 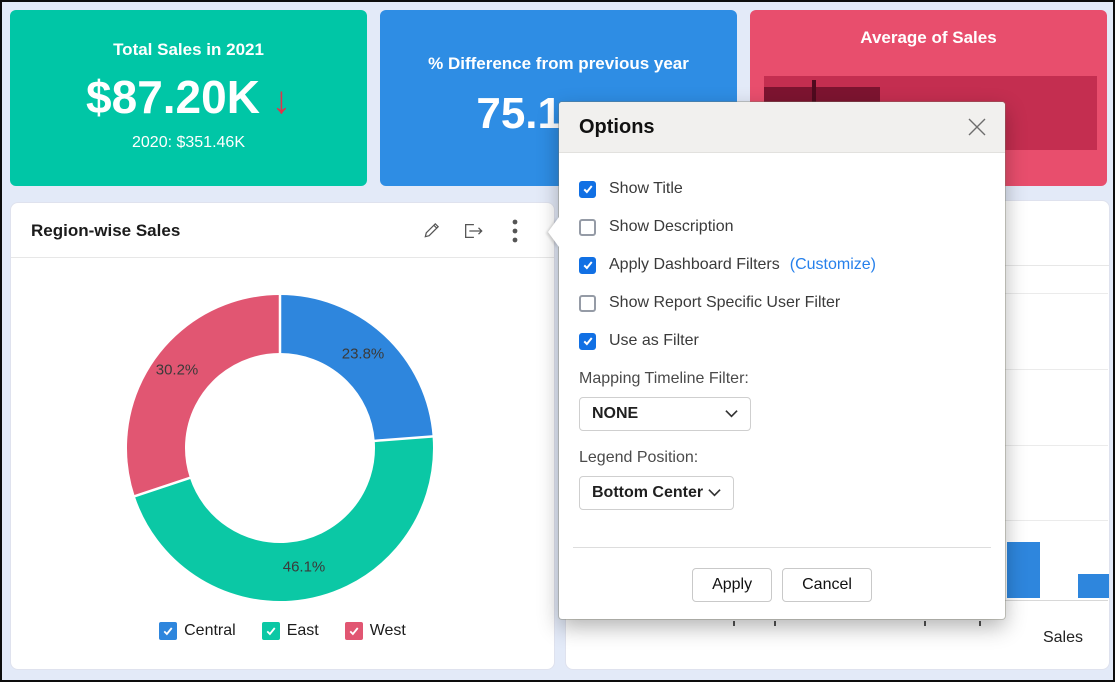 I want to click on option-label: Use as Filter, so click(x=654, y=340).